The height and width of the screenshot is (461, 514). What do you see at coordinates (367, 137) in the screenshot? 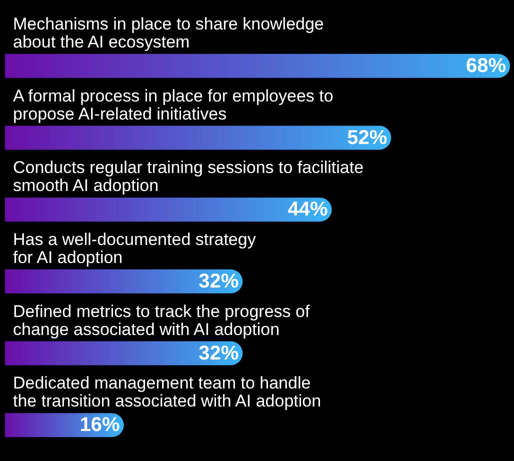
I see `data-label: 52%` at bounding box center [367, 137].